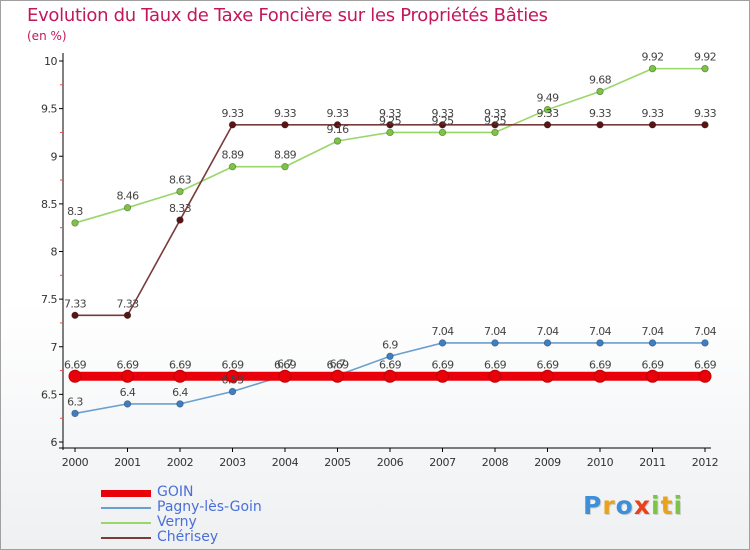 This screenshot has height=550, width=750. Describe the element at coordinates (54, 347) in the screenshot. I see `y-tick-label: 7` at that location.